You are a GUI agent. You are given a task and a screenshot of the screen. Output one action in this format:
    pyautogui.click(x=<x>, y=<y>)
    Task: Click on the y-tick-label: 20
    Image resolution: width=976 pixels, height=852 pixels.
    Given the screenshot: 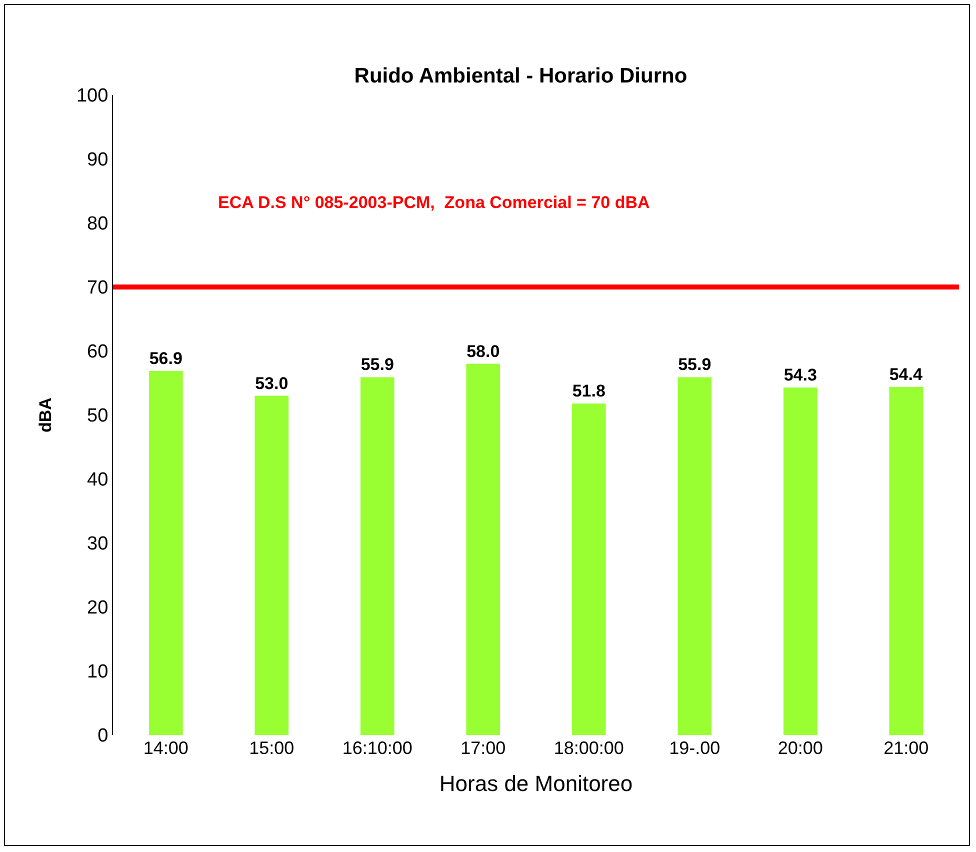 What is the action you would take?
    pyautogui.click(x=97, y=608)
    